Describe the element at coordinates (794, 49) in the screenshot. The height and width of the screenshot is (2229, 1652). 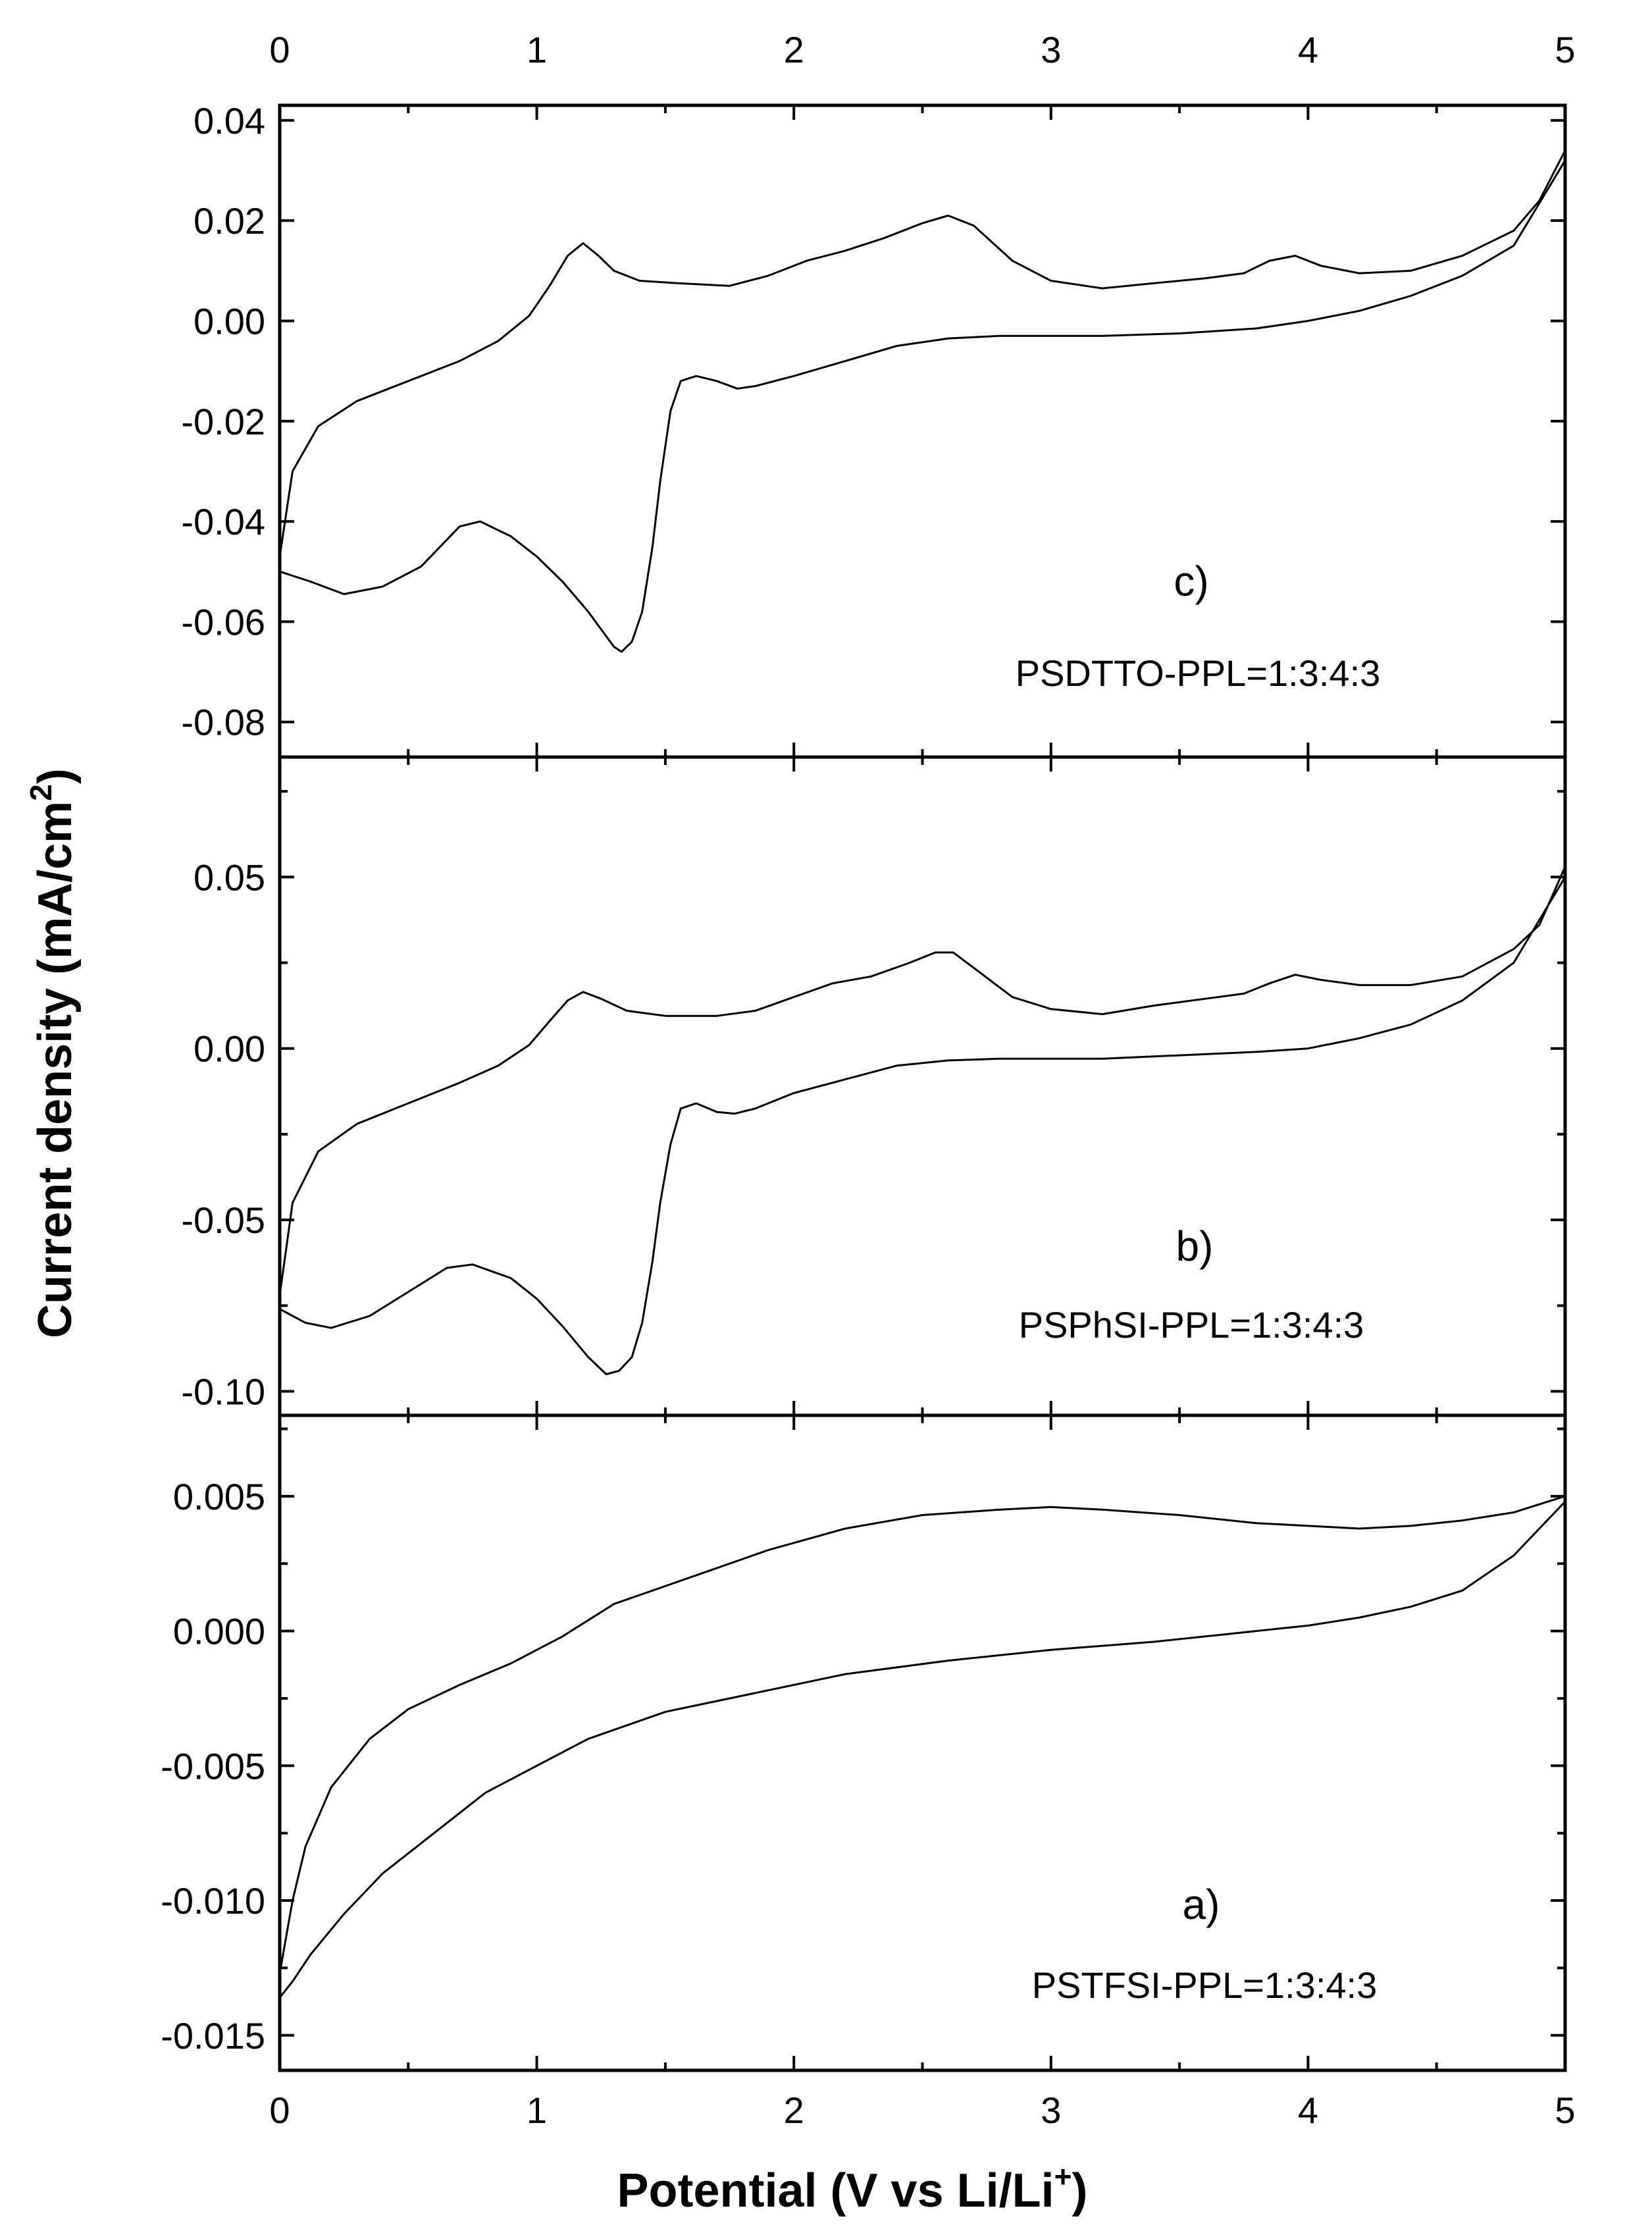
I see `top-x-tick-label: 2` at that location.